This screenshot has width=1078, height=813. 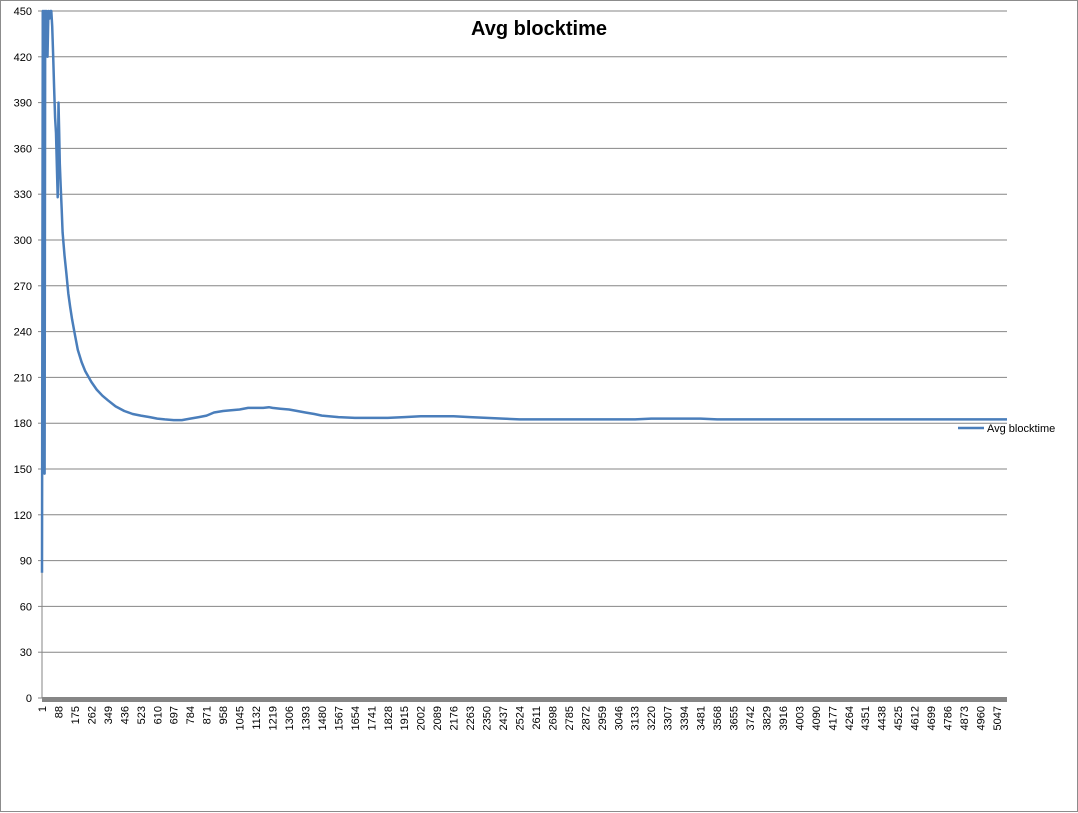 What do you see at coordinates (92, 715) in the screenshot?
I see `x-tick-label: 262` at bounding box center [92, 715].